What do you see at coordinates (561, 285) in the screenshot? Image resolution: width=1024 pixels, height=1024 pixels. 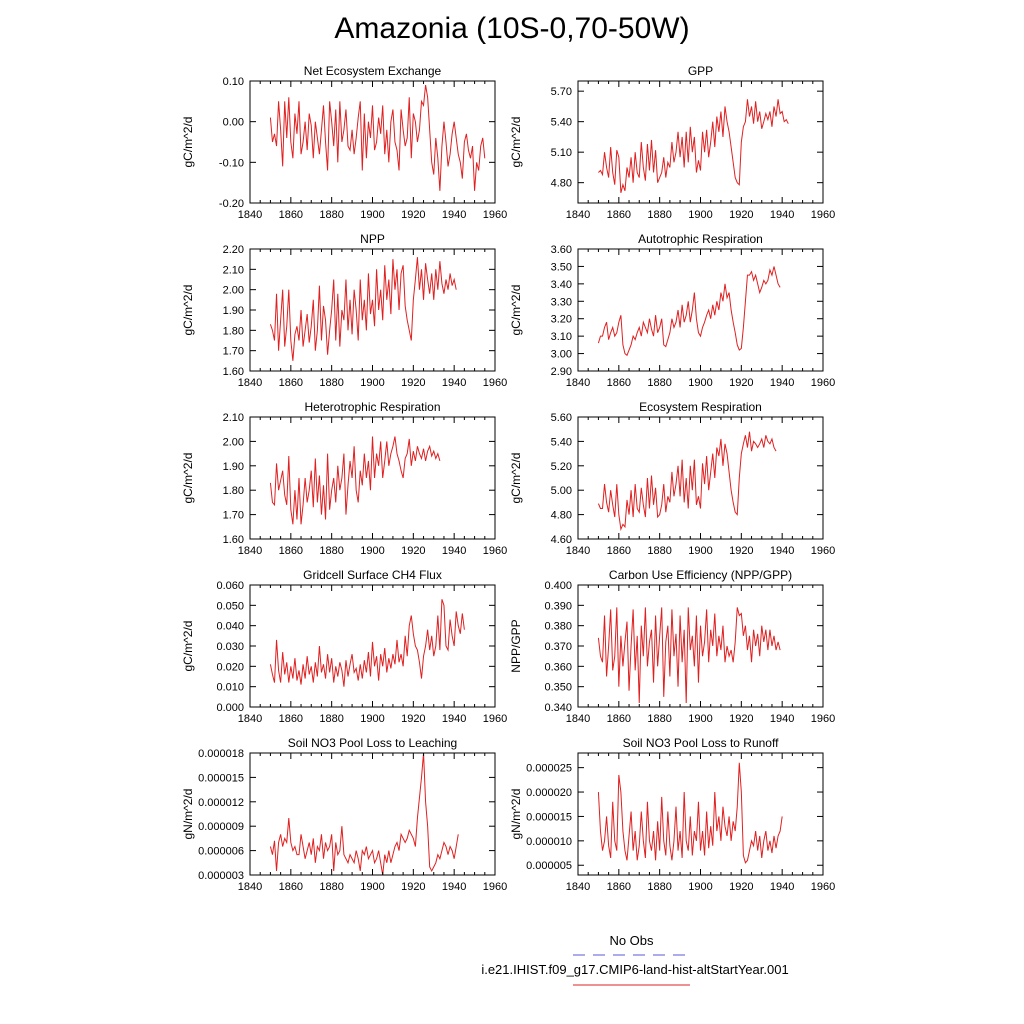 I see `y-tick-label: 3.40` at bounding box center [561, 285].